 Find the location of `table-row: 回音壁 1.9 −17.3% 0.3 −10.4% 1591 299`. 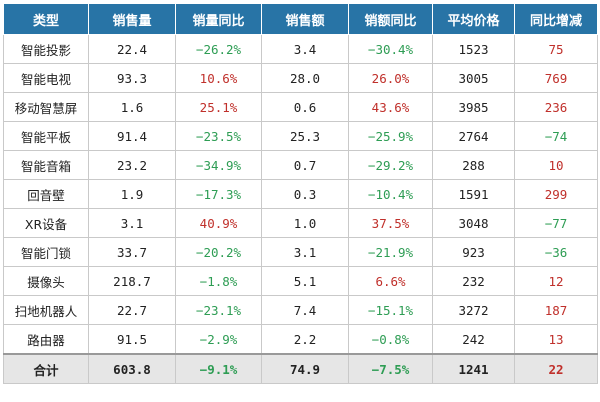

table-row: 回音壁 1.9 −17.3% 0.3 −10.4% 1591 299 is located at coordinates (300, 194).